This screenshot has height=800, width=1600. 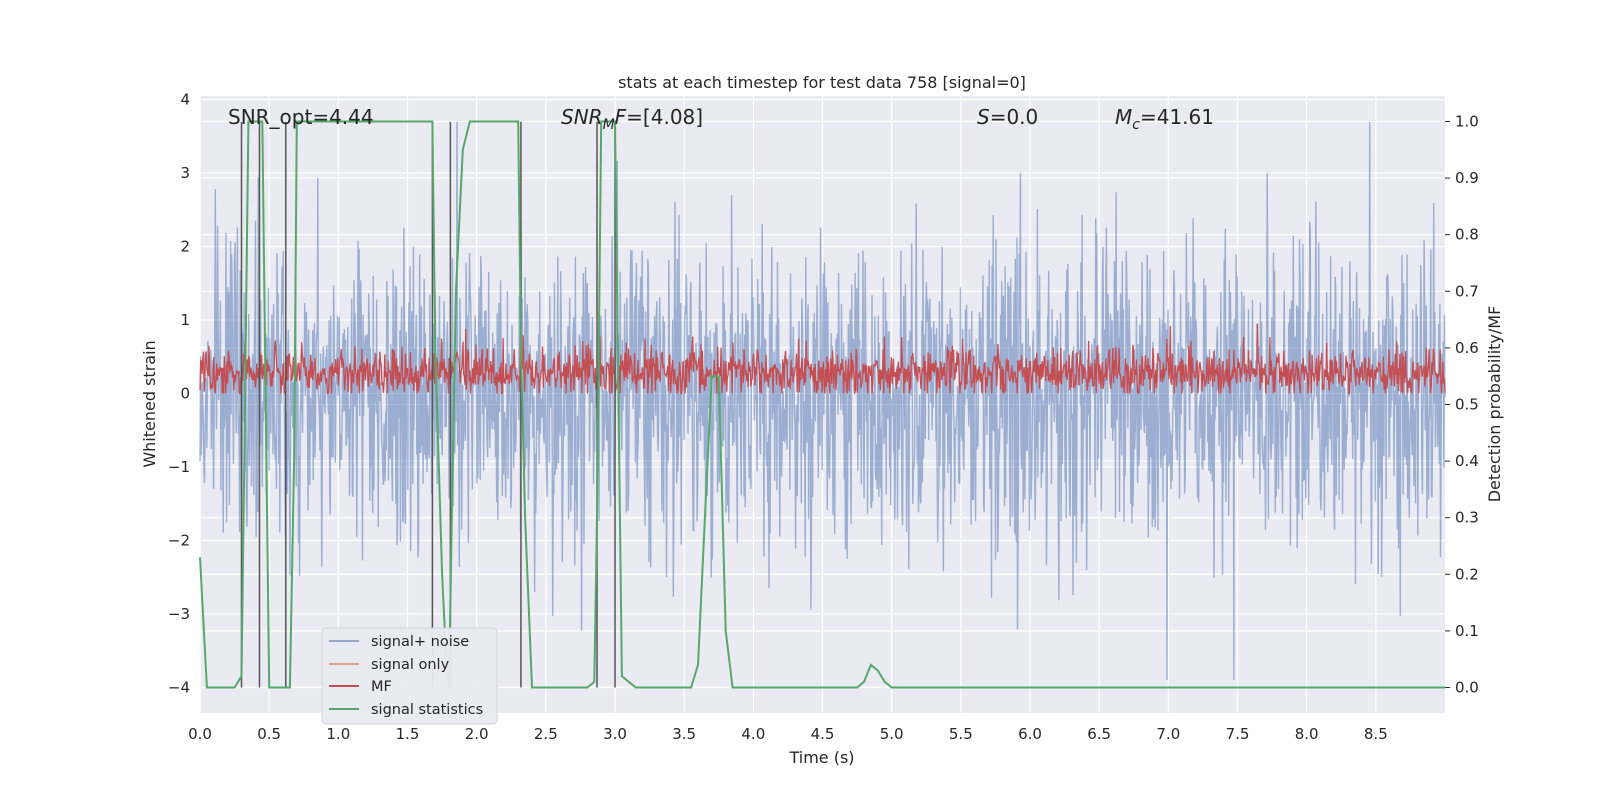 What do you see at coordinates (1467, 405) in the screenshot?
I see `y2-tick-label: 0.5` at bounding box center [1467, 405].